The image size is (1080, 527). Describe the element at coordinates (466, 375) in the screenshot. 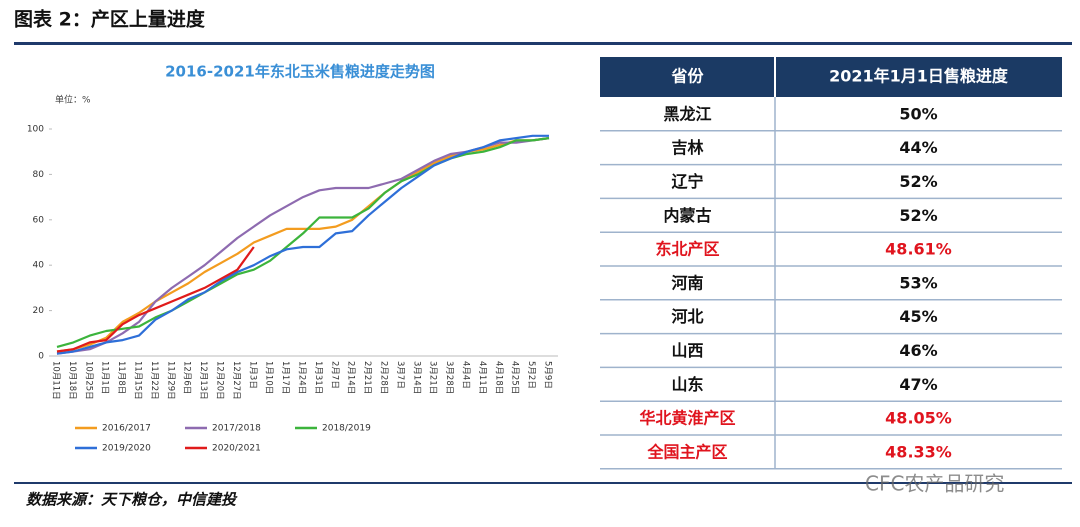

I see `x-tick-label: 4月4日` at that location.